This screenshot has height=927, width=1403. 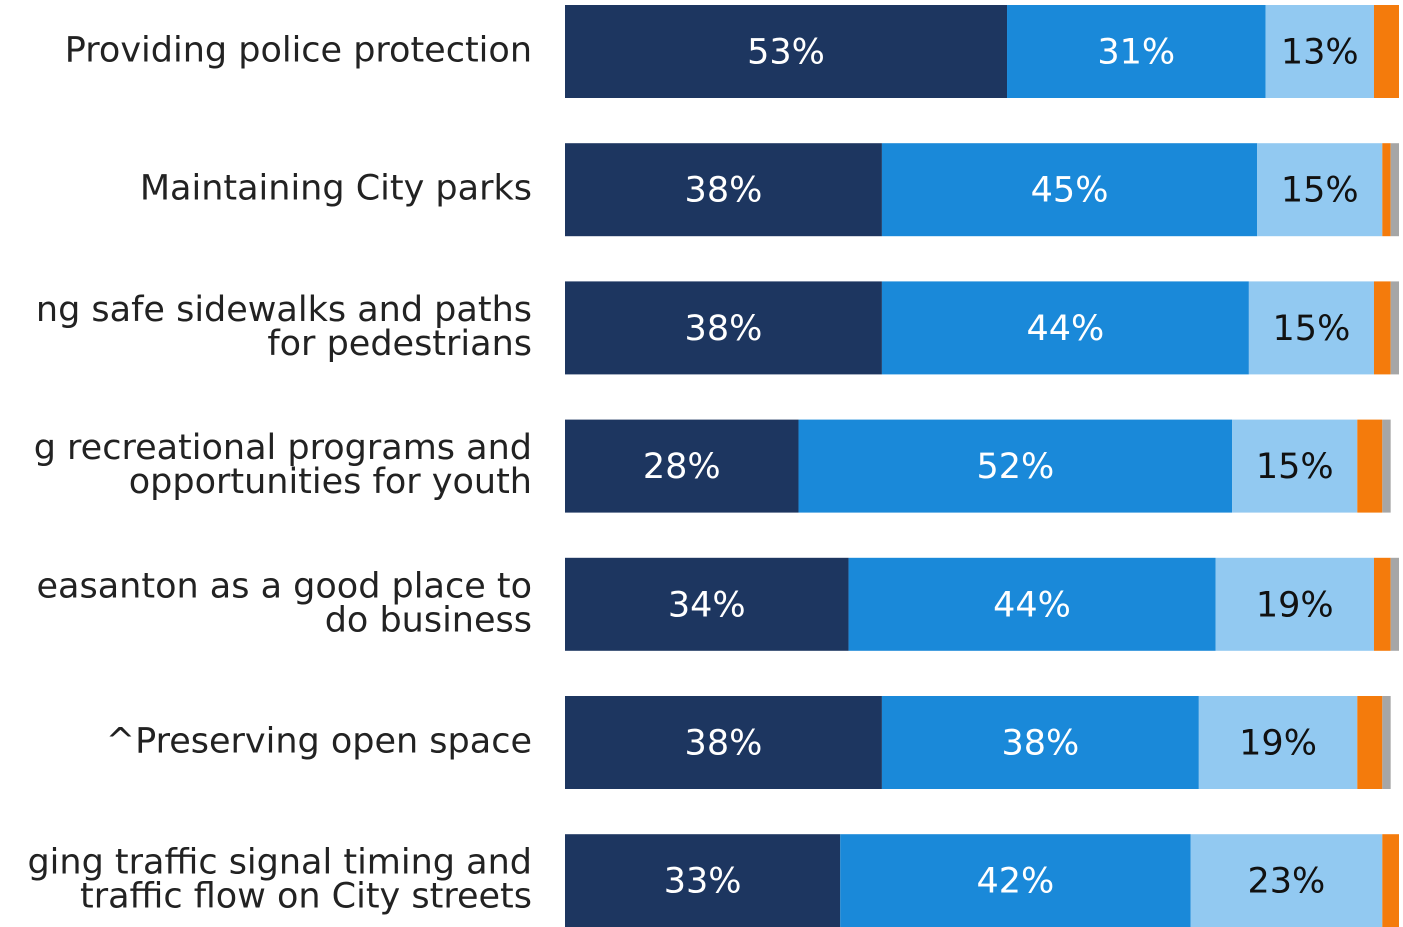 I want to click on category-label: Maintaining City parks, so click(x=336, y=189).